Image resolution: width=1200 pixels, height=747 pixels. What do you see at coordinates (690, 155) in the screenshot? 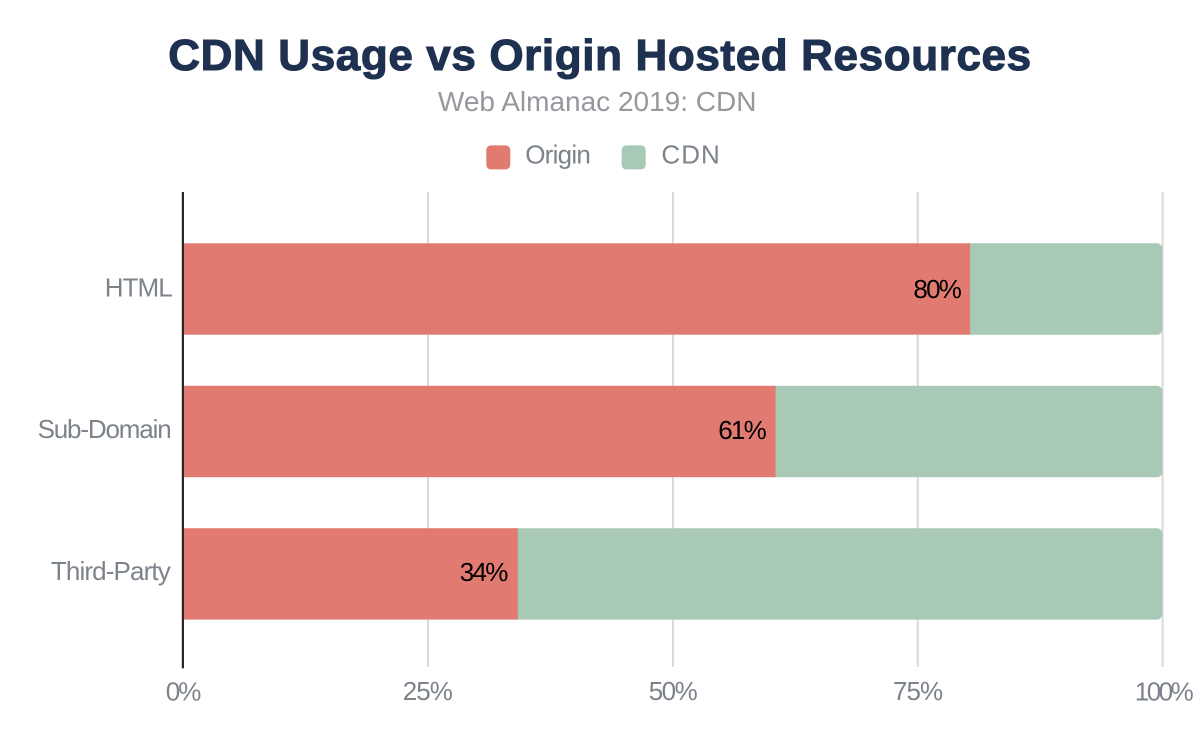
I see `svg-text: CDN` at bounding box center [690, 155].